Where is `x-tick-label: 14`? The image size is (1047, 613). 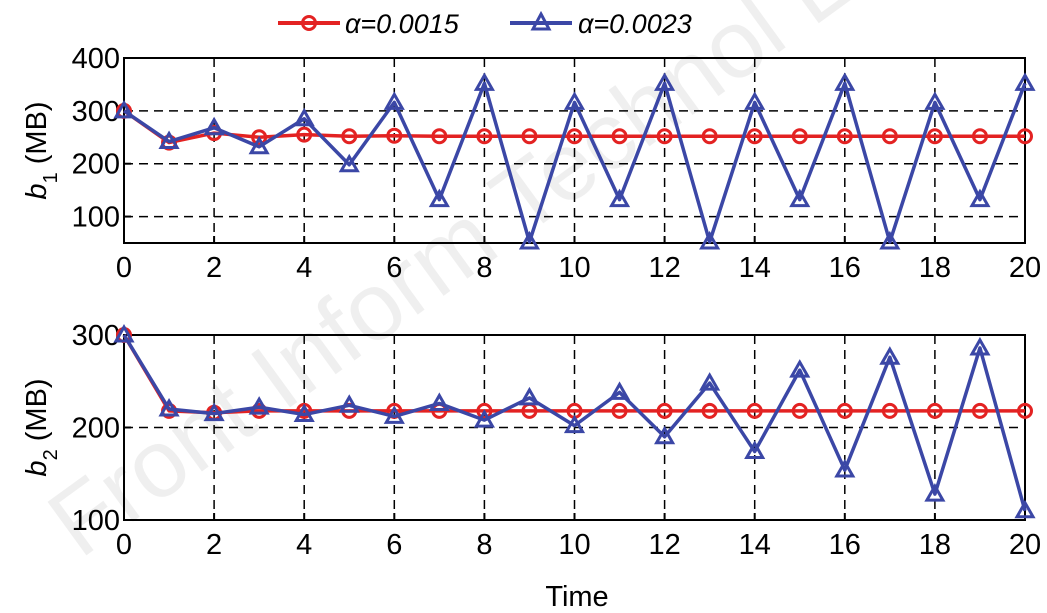
x-tick-label: 14 is located at coordinates (755, 268).